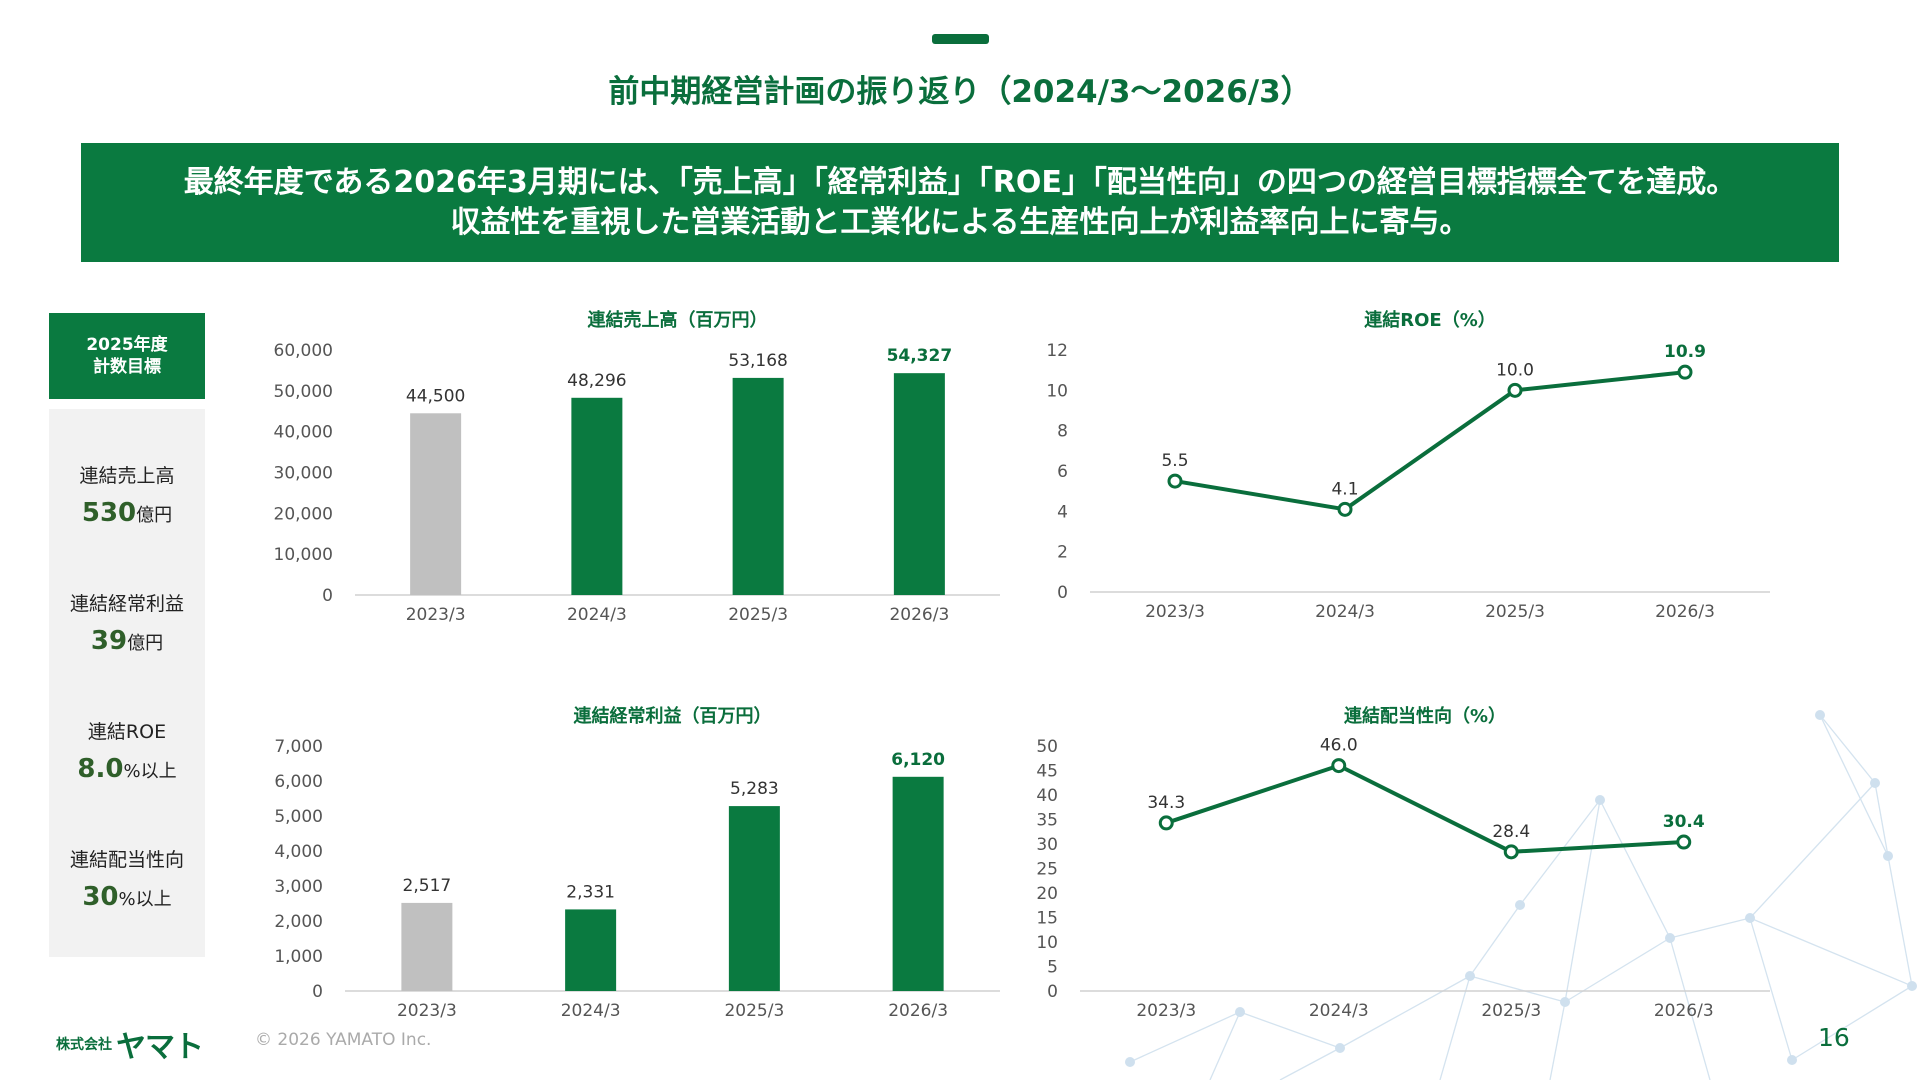 The height and width of the screenshot is (1080, 1920). I want to click on y-tick-label: 5,000, so click(298, 817).